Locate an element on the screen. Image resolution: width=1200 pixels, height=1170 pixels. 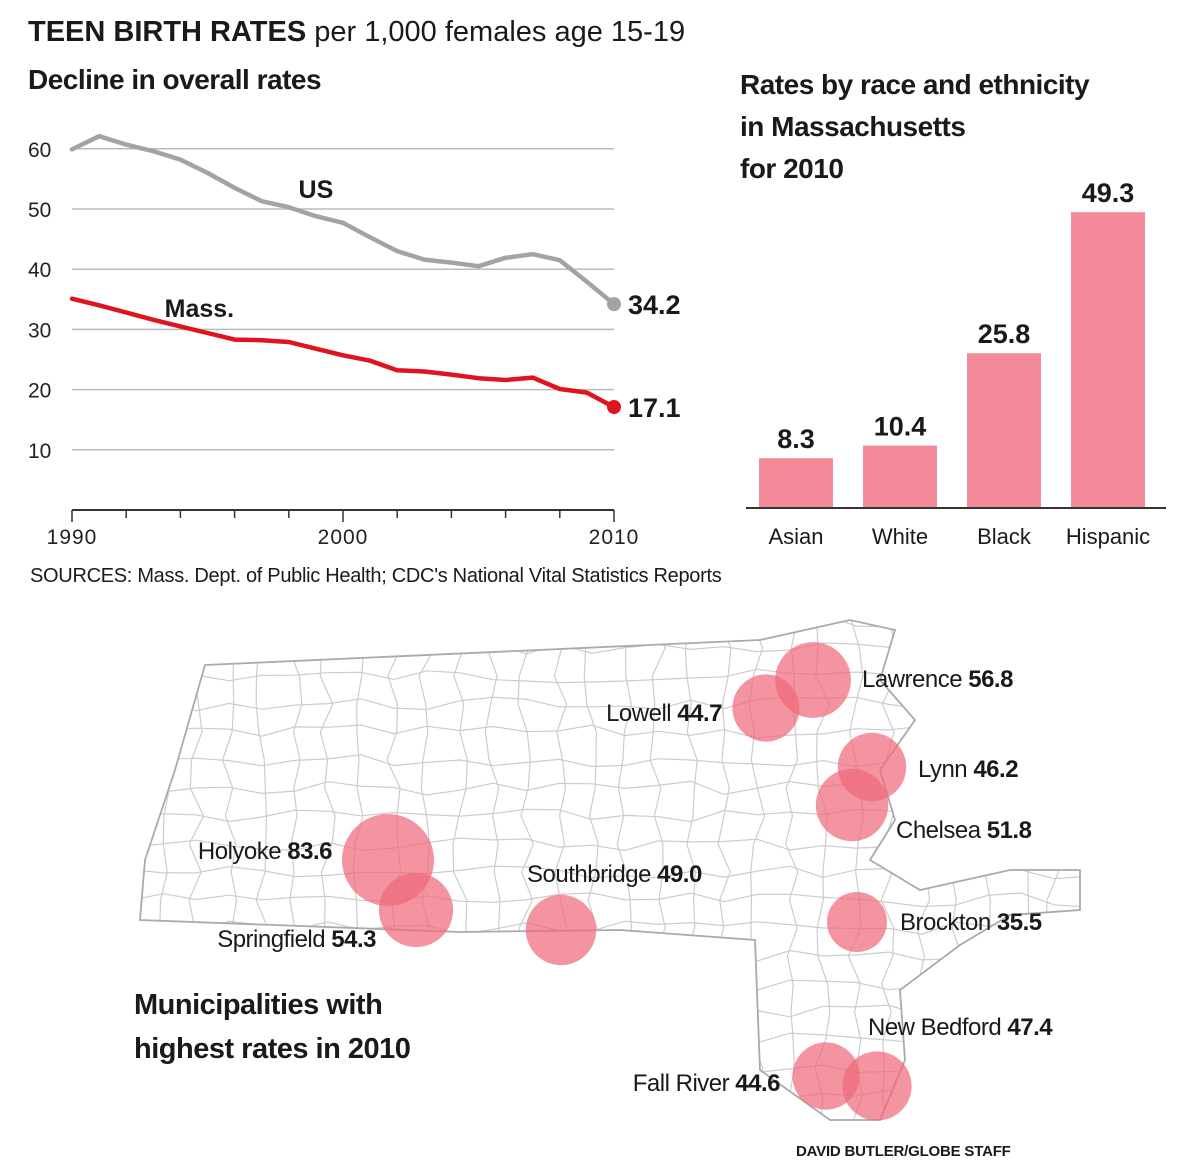
y-tick-label: 10 is located at coordinates (39, 451).